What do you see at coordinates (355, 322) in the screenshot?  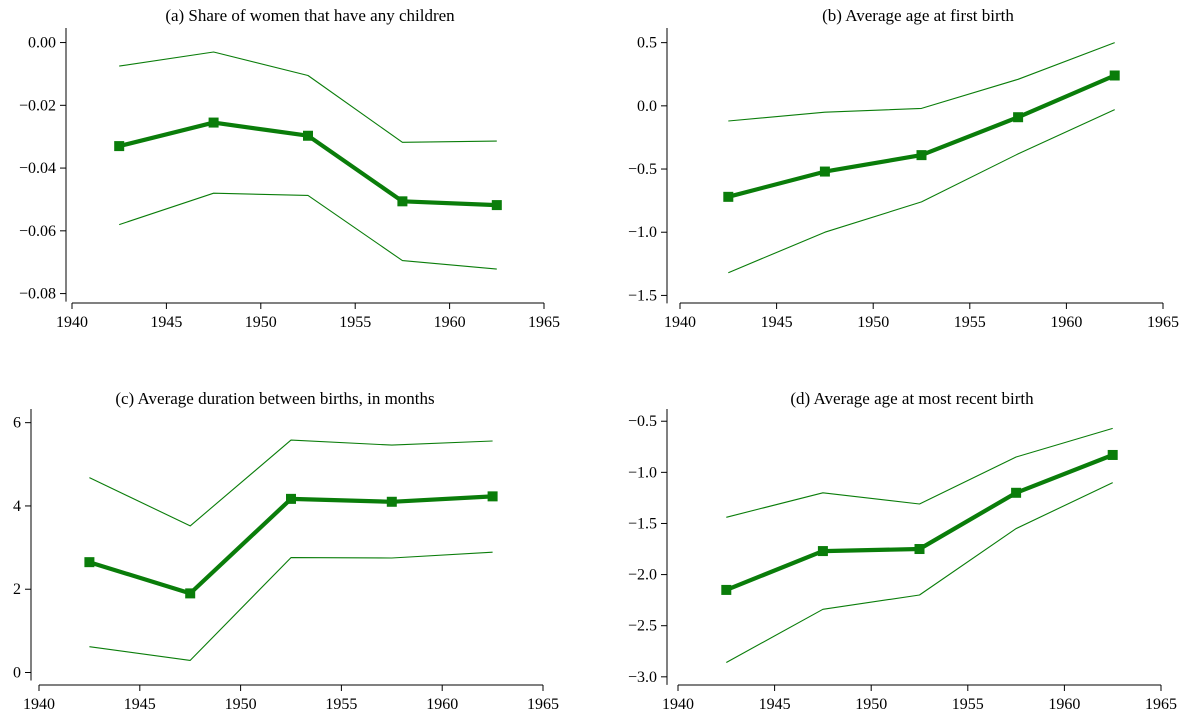 I see `panel-a-x-tick-label: 1955` at bounding box center [355, 322].